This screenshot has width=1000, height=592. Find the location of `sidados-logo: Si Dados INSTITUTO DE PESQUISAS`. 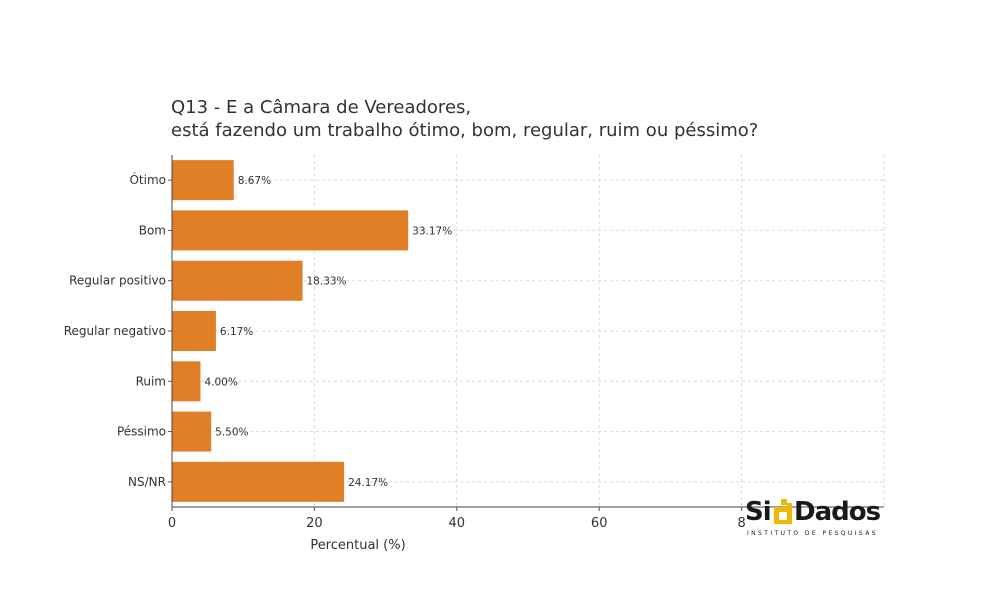

sidados-logo: Si Dados INSTITUTO DE PESQUISAS is located at coordinates (820, 520).